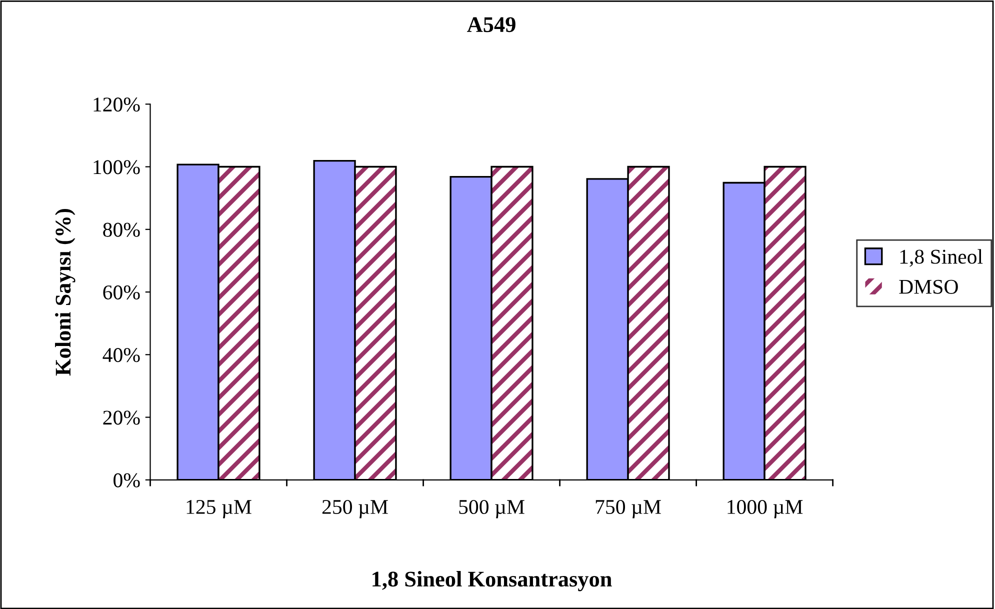  Describe the element at coordinates (127, 480) in the screenshot. I see `y-tick-label: 0%` at that location.